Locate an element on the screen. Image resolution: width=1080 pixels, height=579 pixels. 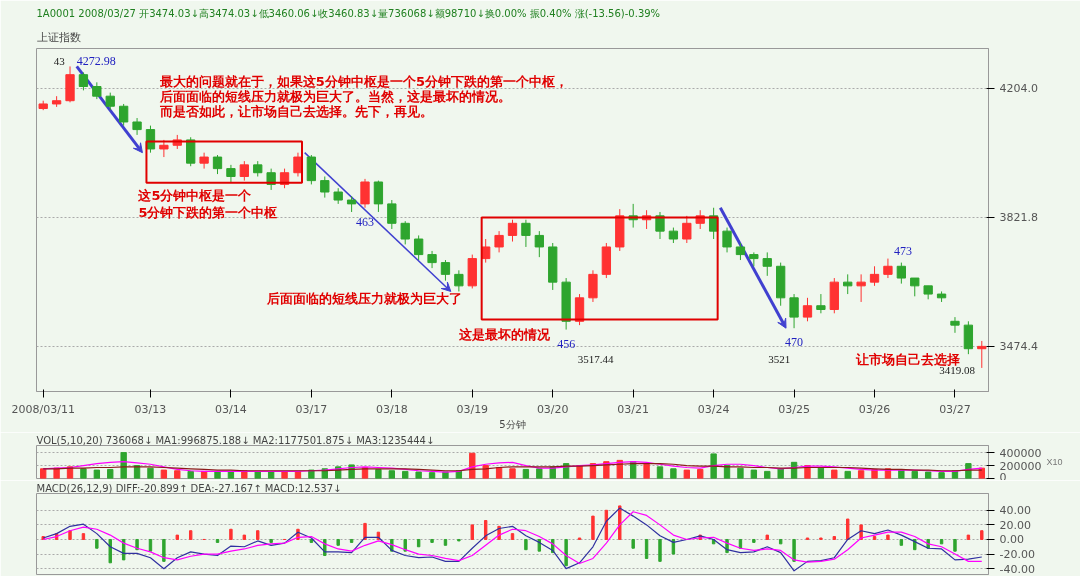
annotation: 后面面临的短线压力就极为巨大了 is located at coordinates (364, 299).